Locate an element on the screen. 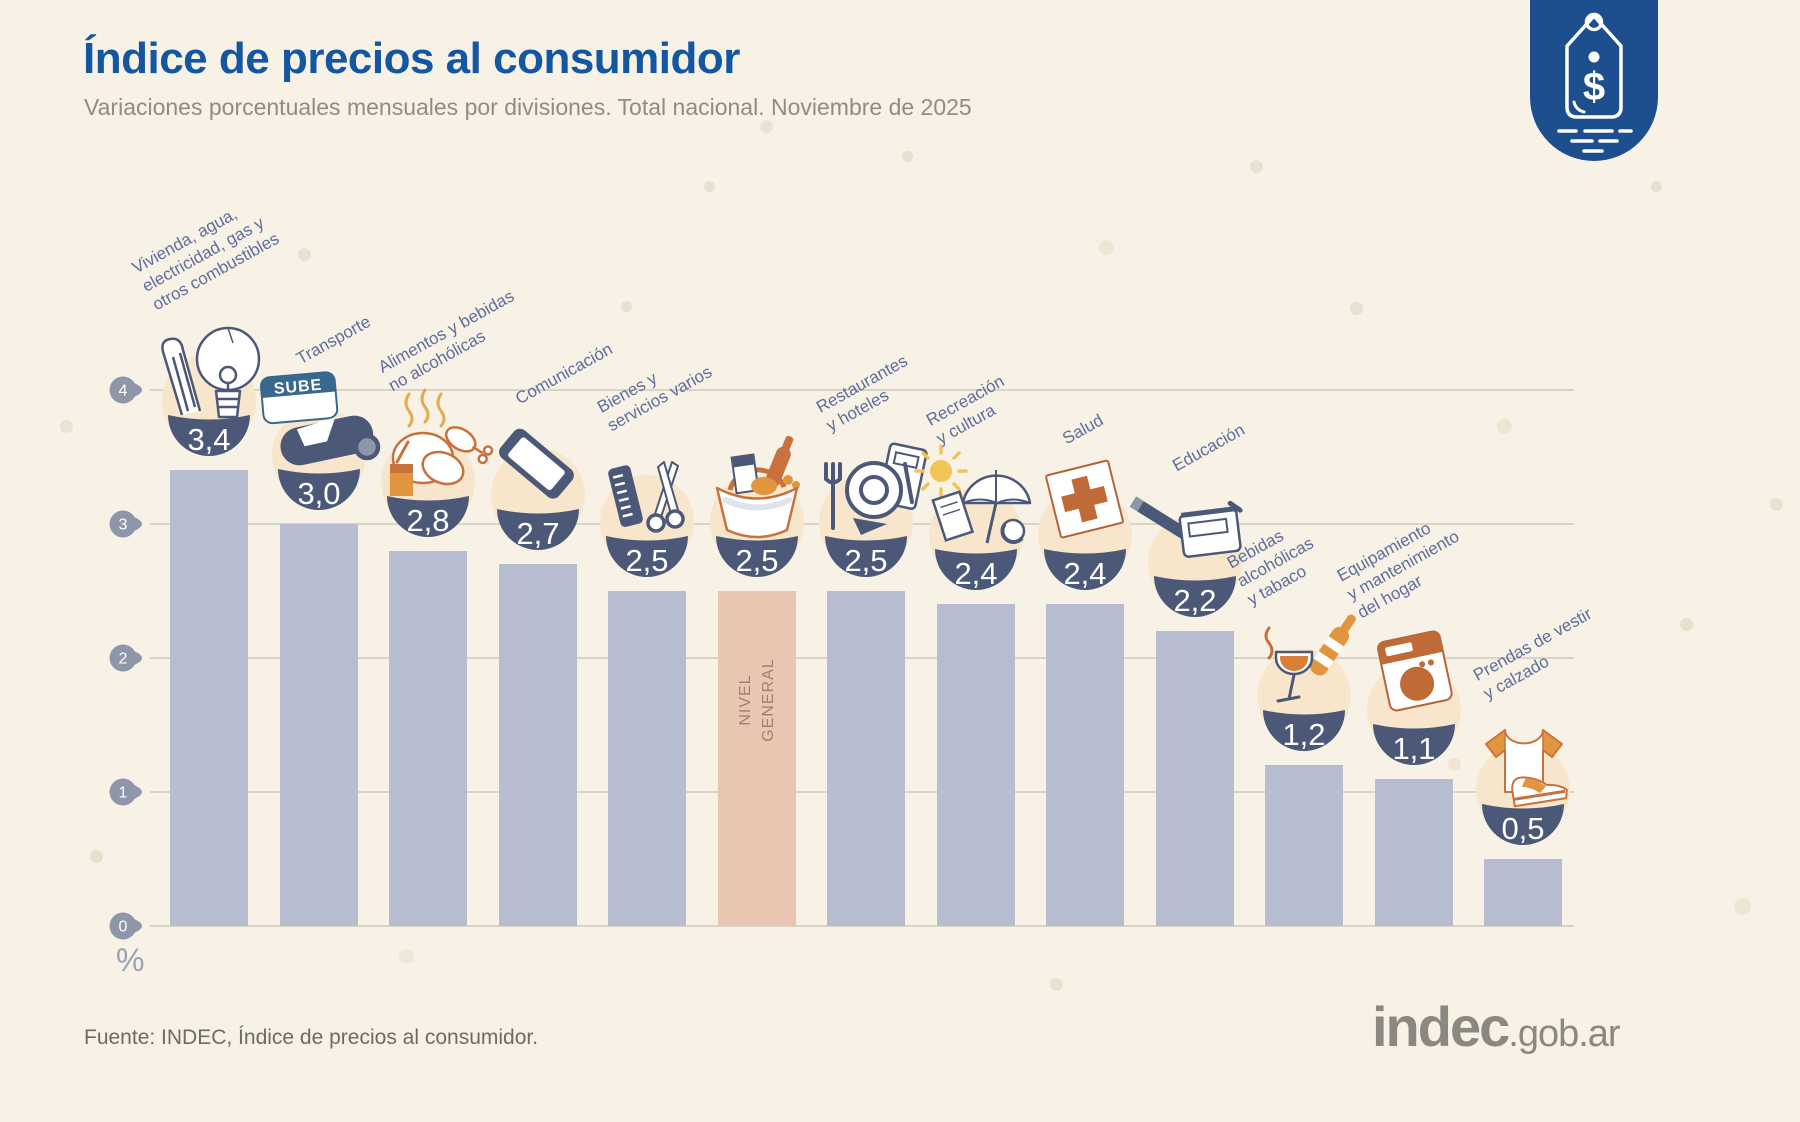 This screenshot has width=1800, height=1122. bar-value: 2,2 is located at coordinates (1194, 600).